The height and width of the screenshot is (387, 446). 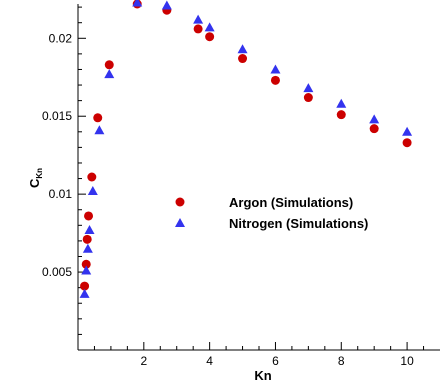 What do you see at coordinates (262, 375) in the screenshot?
I see `x-axis-title: Kn` at bounding box center [262, 375].